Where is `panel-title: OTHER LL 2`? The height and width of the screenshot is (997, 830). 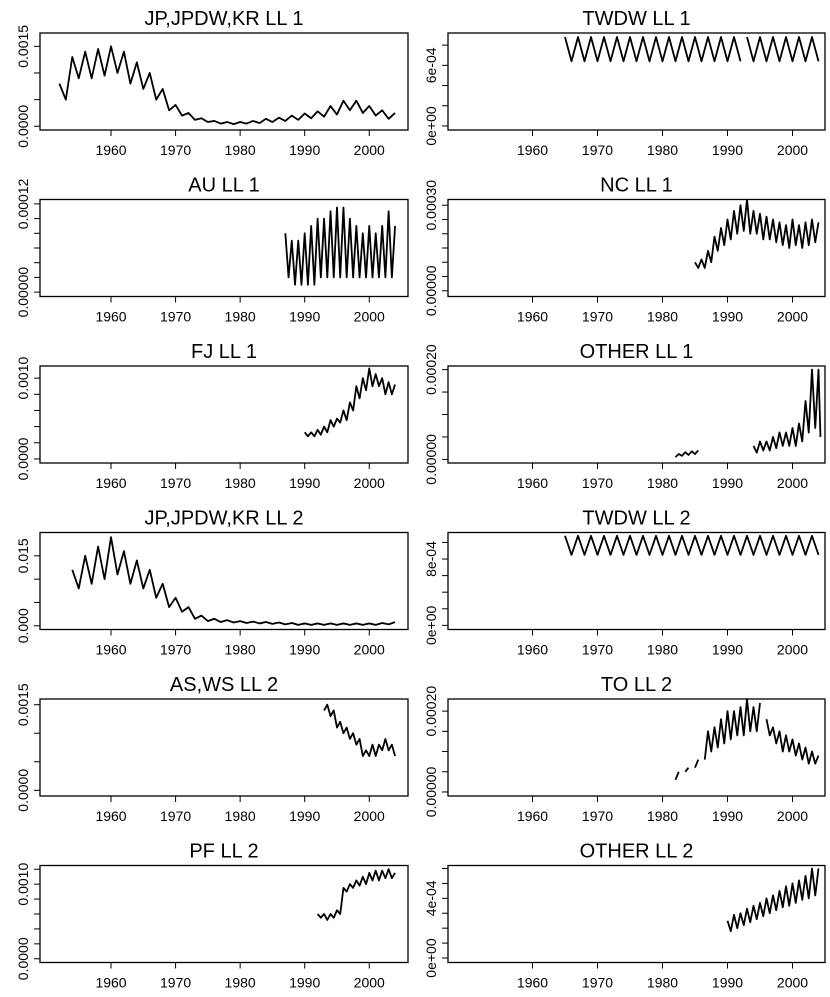 panel-title: OTHER LL 2 is located at coordinates (637, 852).